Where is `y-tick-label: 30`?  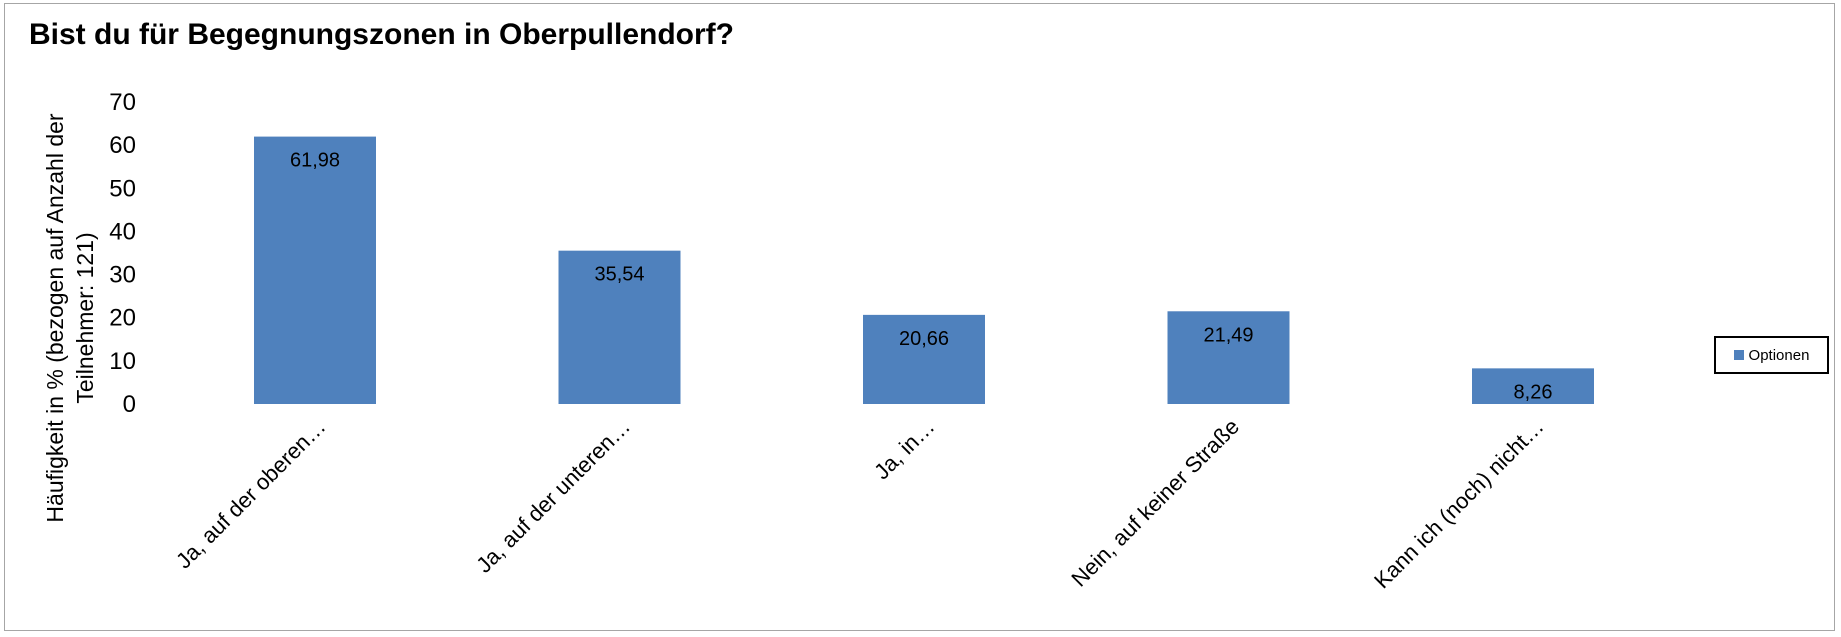
y-tick-label: 30 is located at coordinates (122, 275).